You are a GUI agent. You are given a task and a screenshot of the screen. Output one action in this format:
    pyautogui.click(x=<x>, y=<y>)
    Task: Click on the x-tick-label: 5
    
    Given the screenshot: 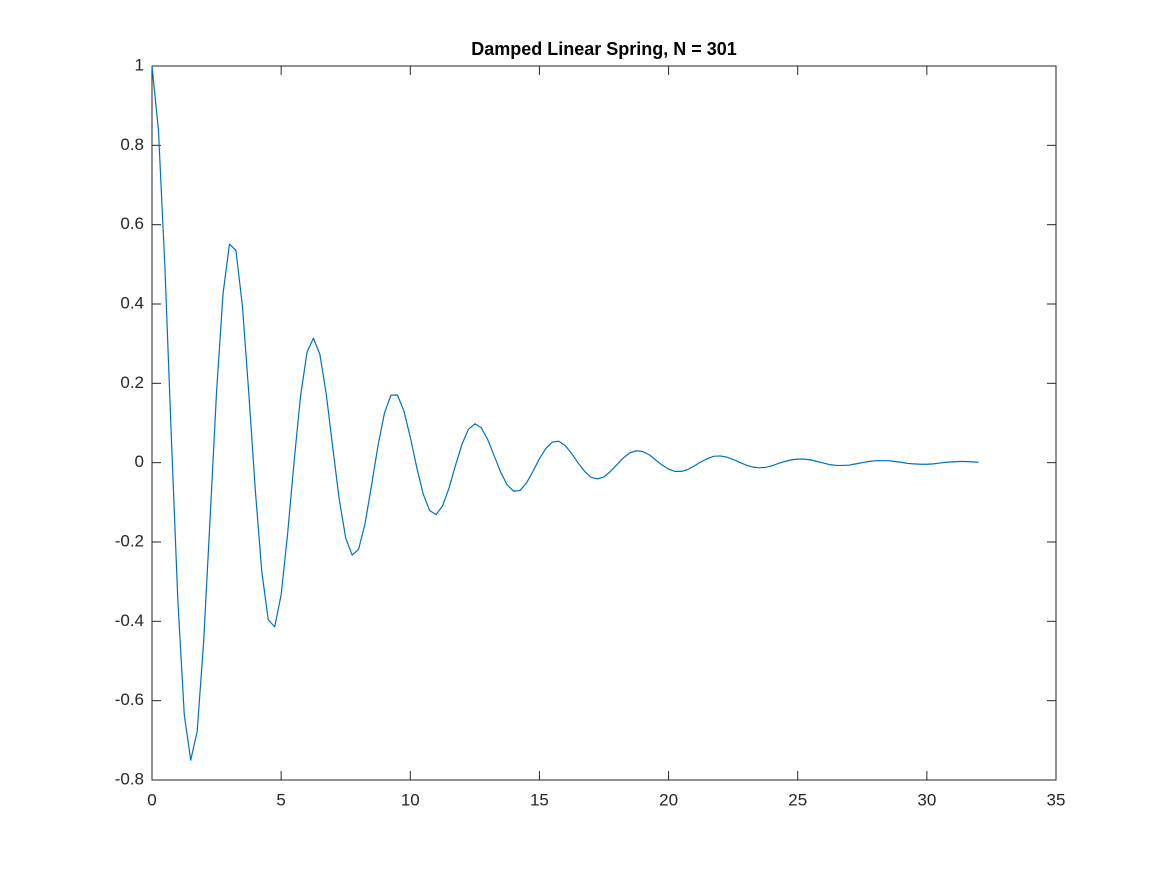 What is the action you would take?
    pyautogui.click(x=280, y=799)
    